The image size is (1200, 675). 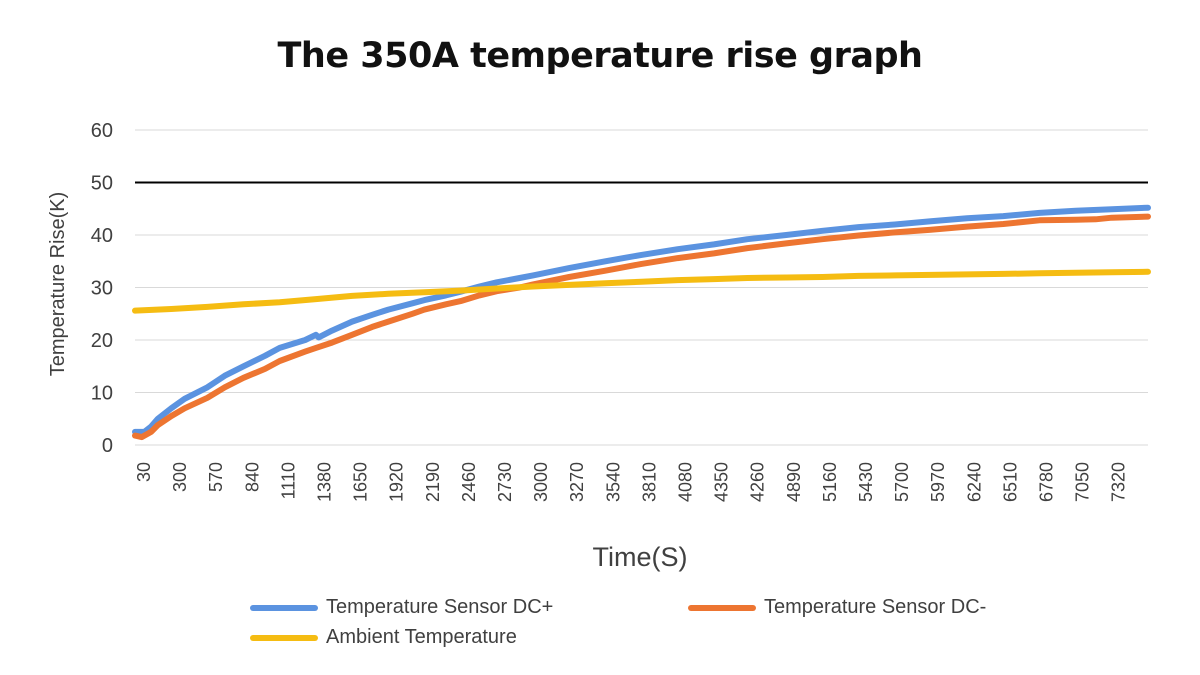 I want to click on x-tick-label: 3000, so click(x=541, y=482).